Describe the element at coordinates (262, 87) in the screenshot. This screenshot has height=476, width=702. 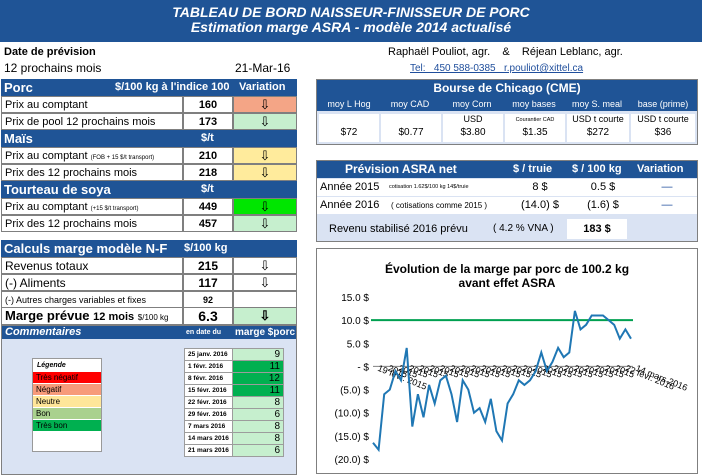
I see `porc-variation-label: Variation` at that location.